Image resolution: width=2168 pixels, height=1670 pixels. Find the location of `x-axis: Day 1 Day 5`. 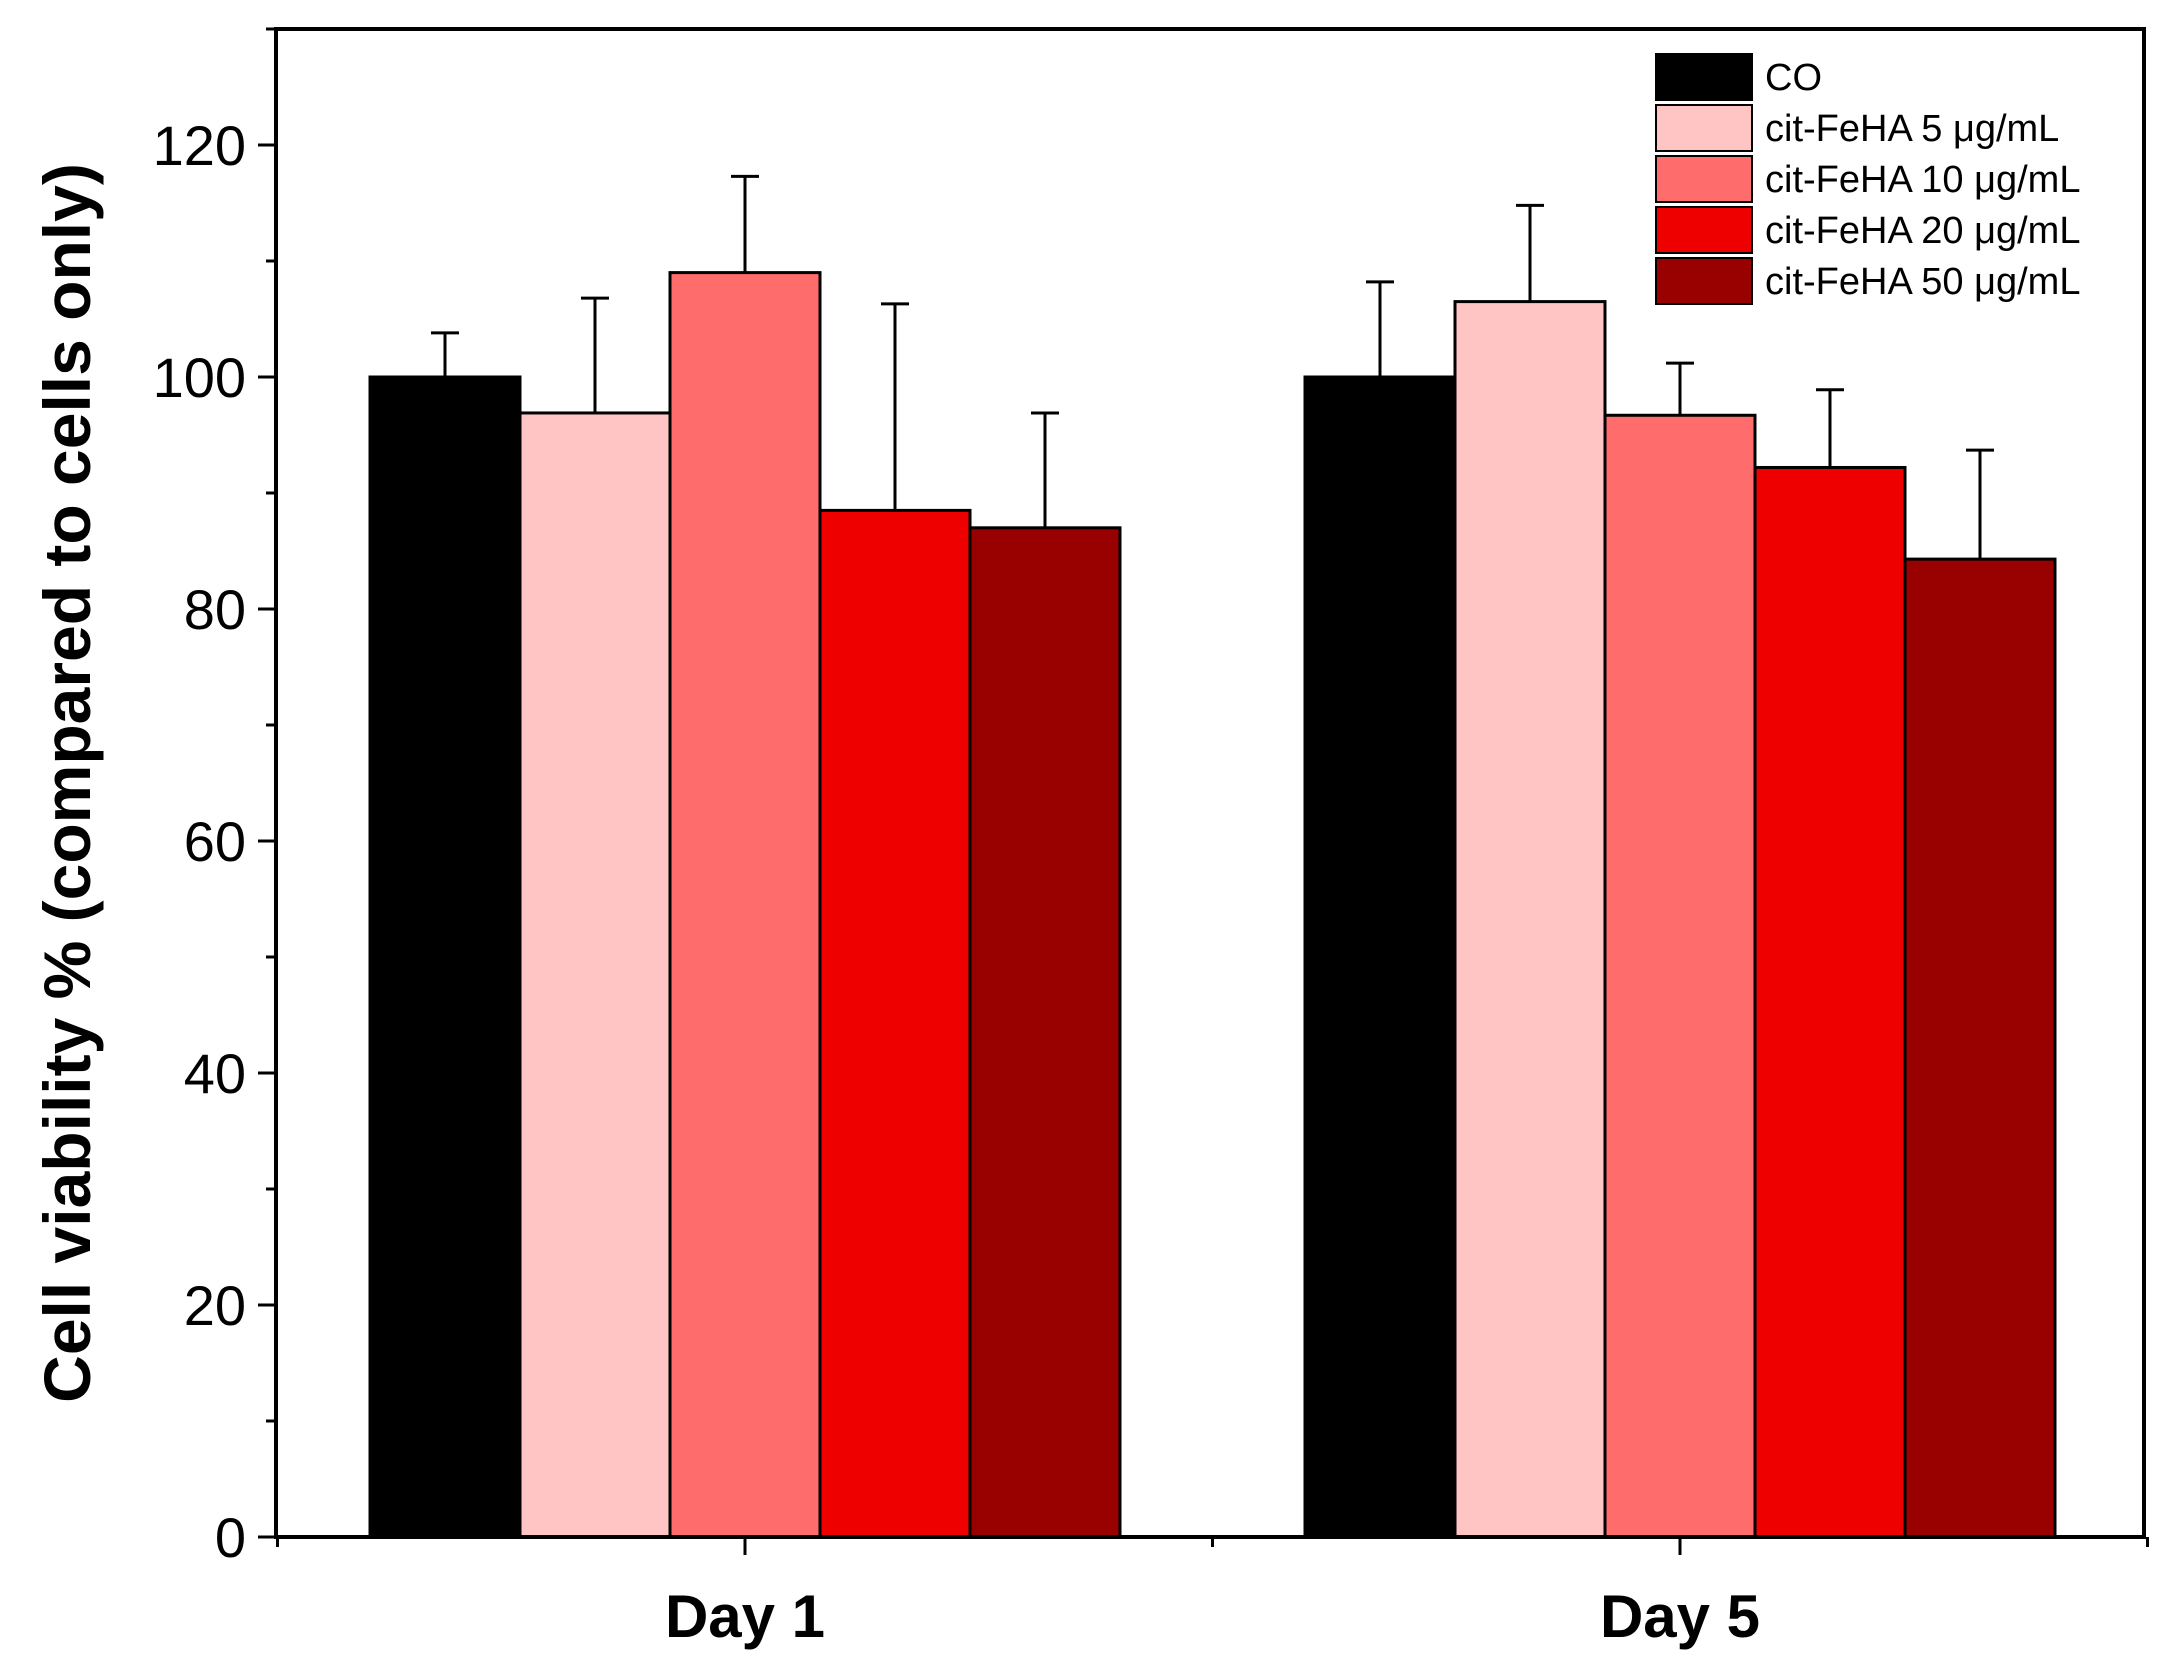

x-axis: Day 1 Day 5 is located at coordinates (1212, 1593).